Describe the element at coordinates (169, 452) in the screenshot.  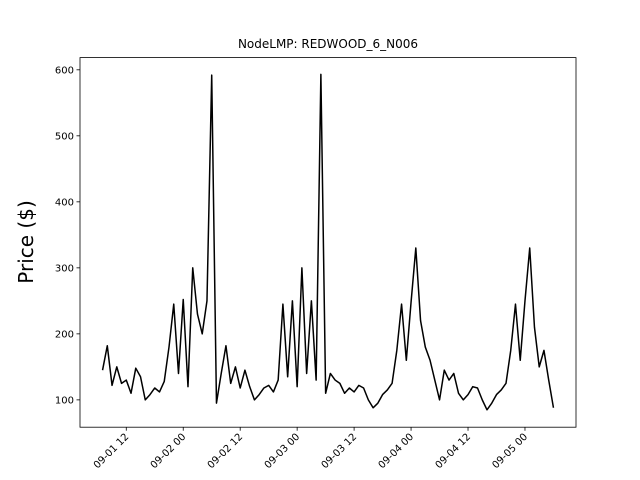
I see `x-tick-label: 09-02 00` at that location.